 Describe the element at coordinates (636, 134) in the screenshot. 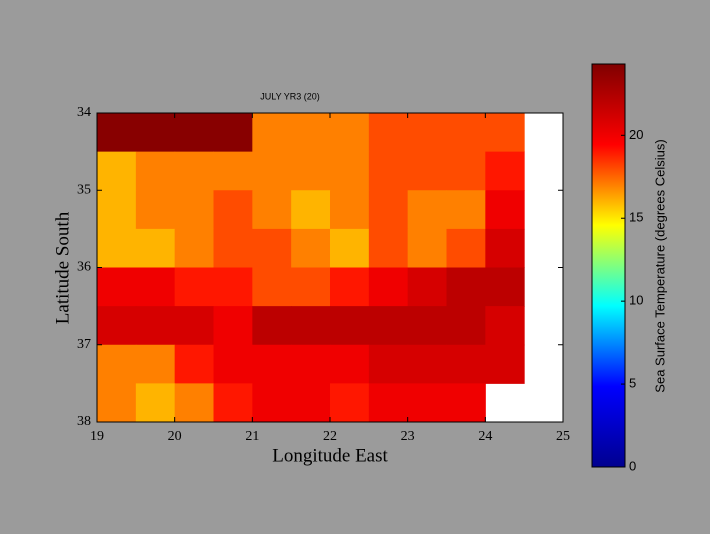

I see `colorbar-tick-label: 20` at that location.